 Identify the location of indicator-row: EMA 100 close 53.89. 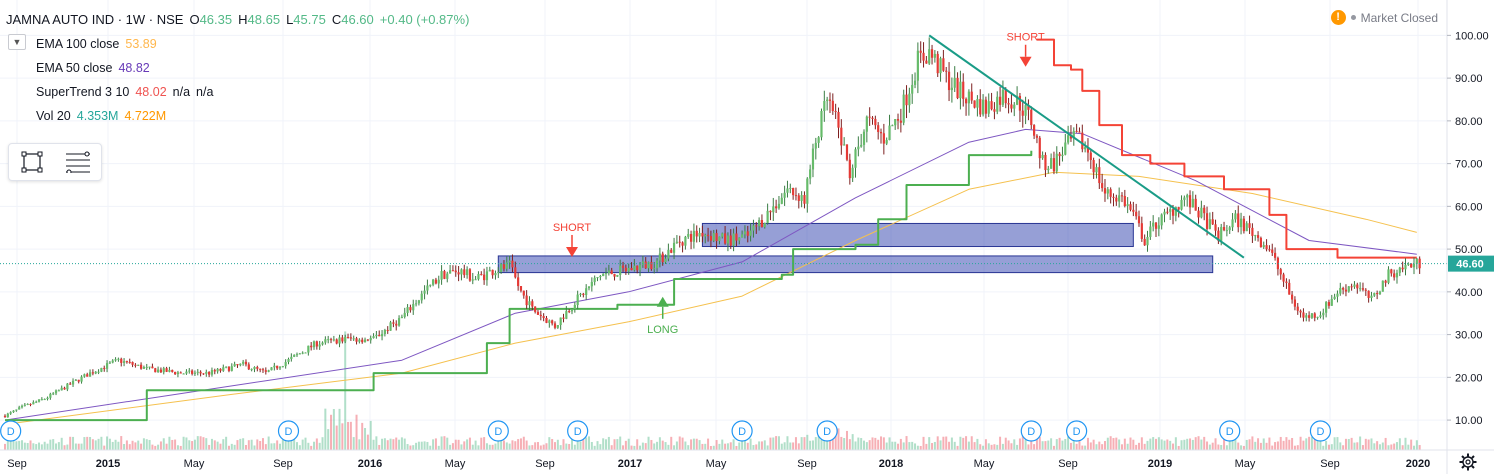
(240, 44).